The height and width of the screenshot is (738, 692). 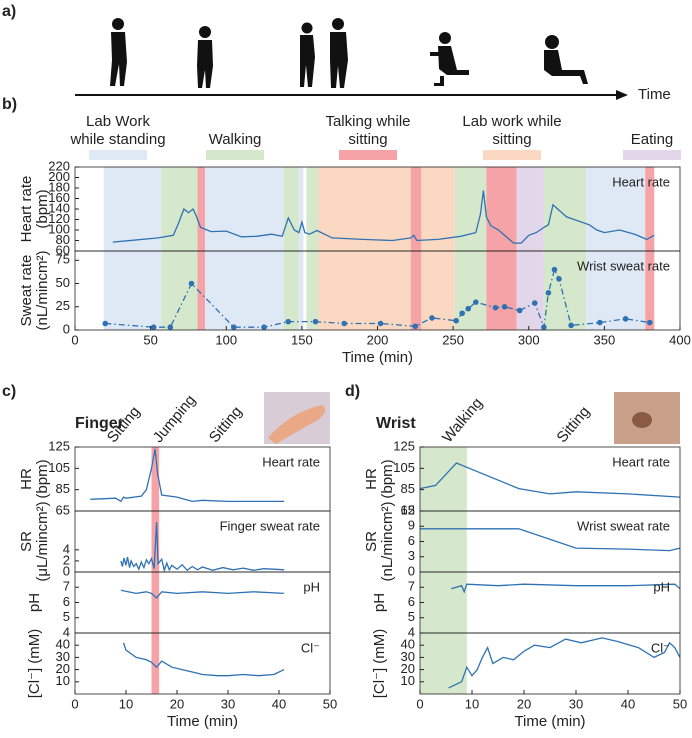 I want to click on panel-title: Wrist, so click(x=396, y=423).